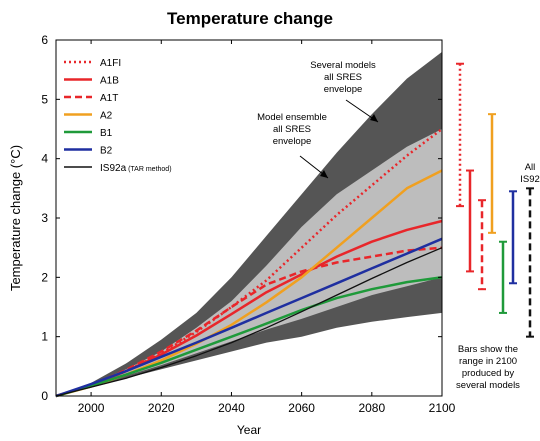 The width and height of the screenshot is (540, 441). I want to click on x-tick-label: 2080, so click(371, 408).